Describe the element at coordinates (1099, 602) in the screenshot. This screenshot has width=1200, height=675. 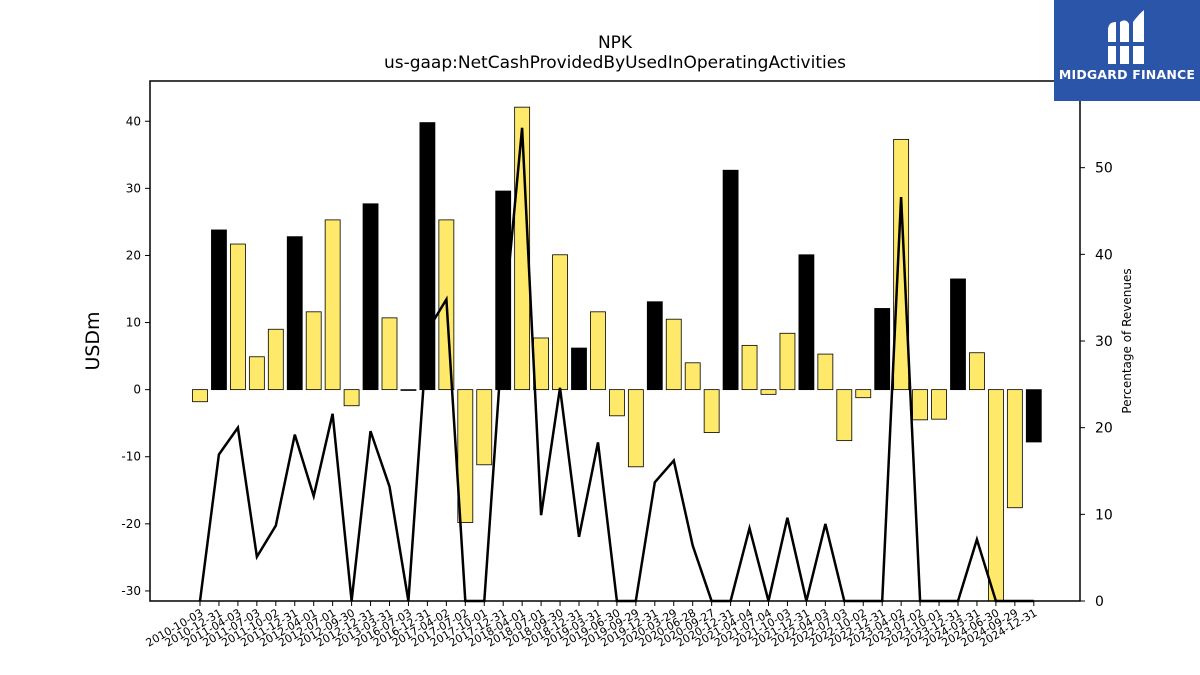
I see `y2-tick-label: 0` at that location.